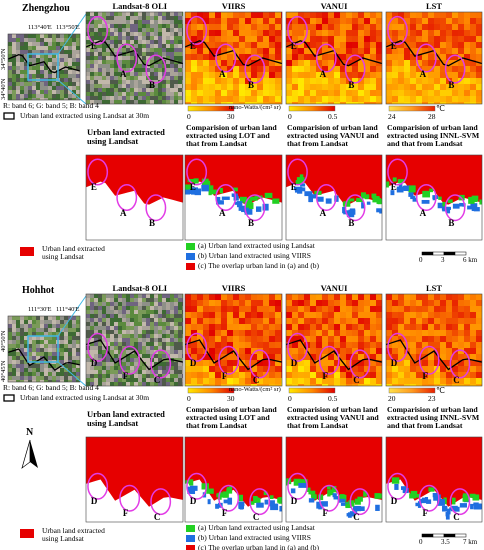 This screenshot has height=550, width=484. Describe the element at coordinates (134, 197) in the screenshot. I see `panel-frame` at that location.